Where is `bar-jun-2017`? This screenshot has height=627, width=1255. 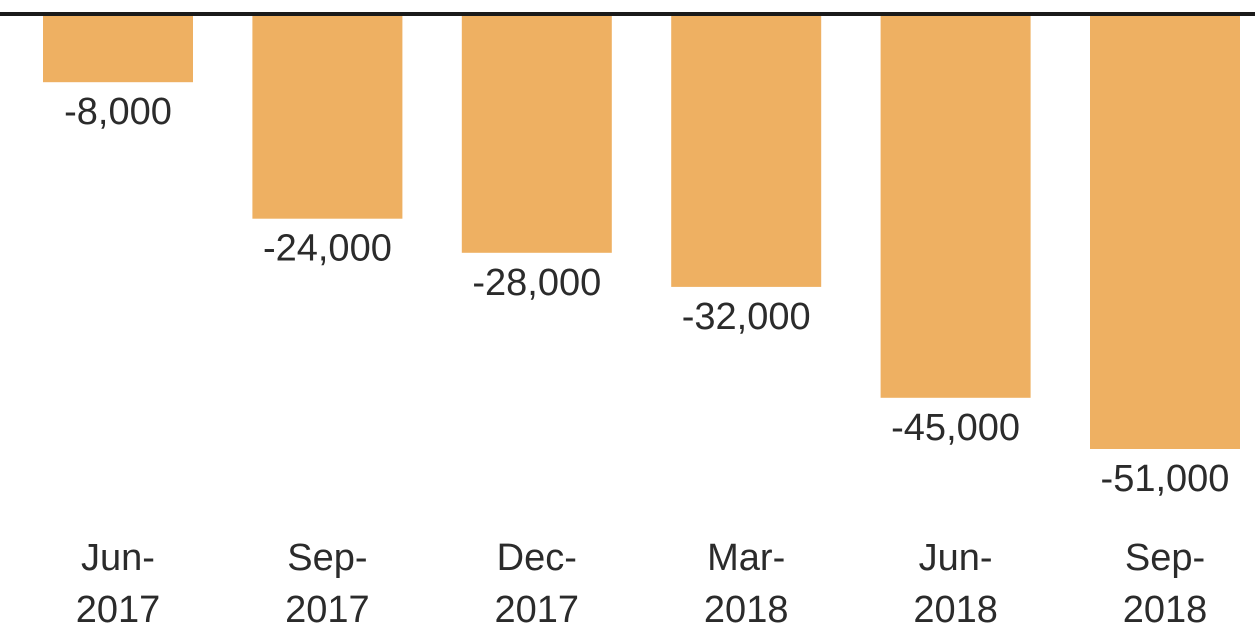 bar-jun-2017 is located at coordinates (118, 48).